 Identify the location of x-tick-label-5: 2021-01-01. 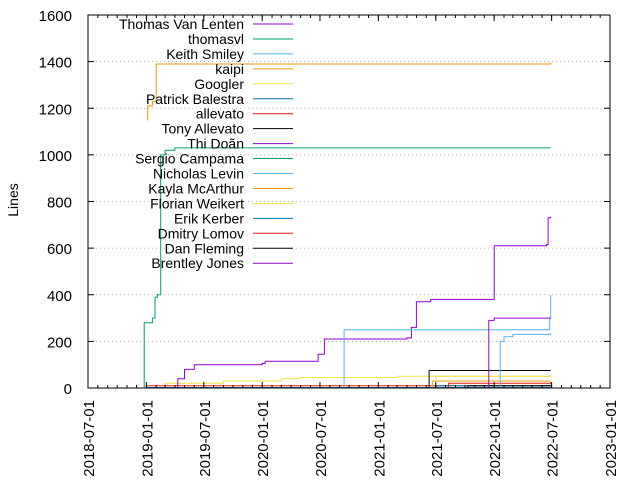
(379, 438).